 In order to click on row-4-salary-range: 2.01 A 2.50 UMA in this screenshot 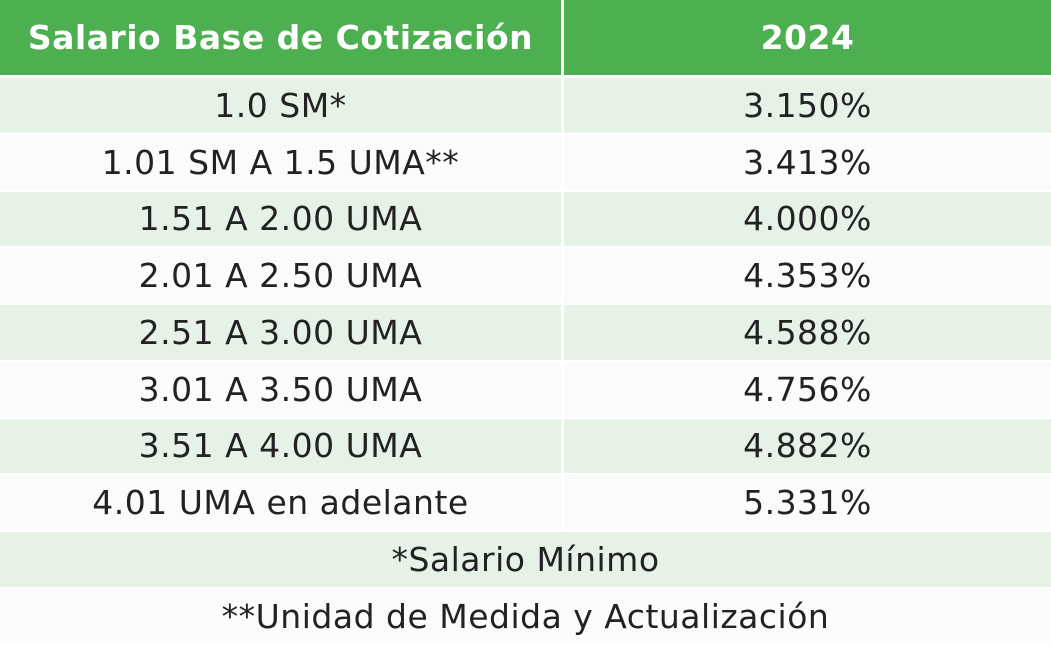, I will do `click(282, 276)`.